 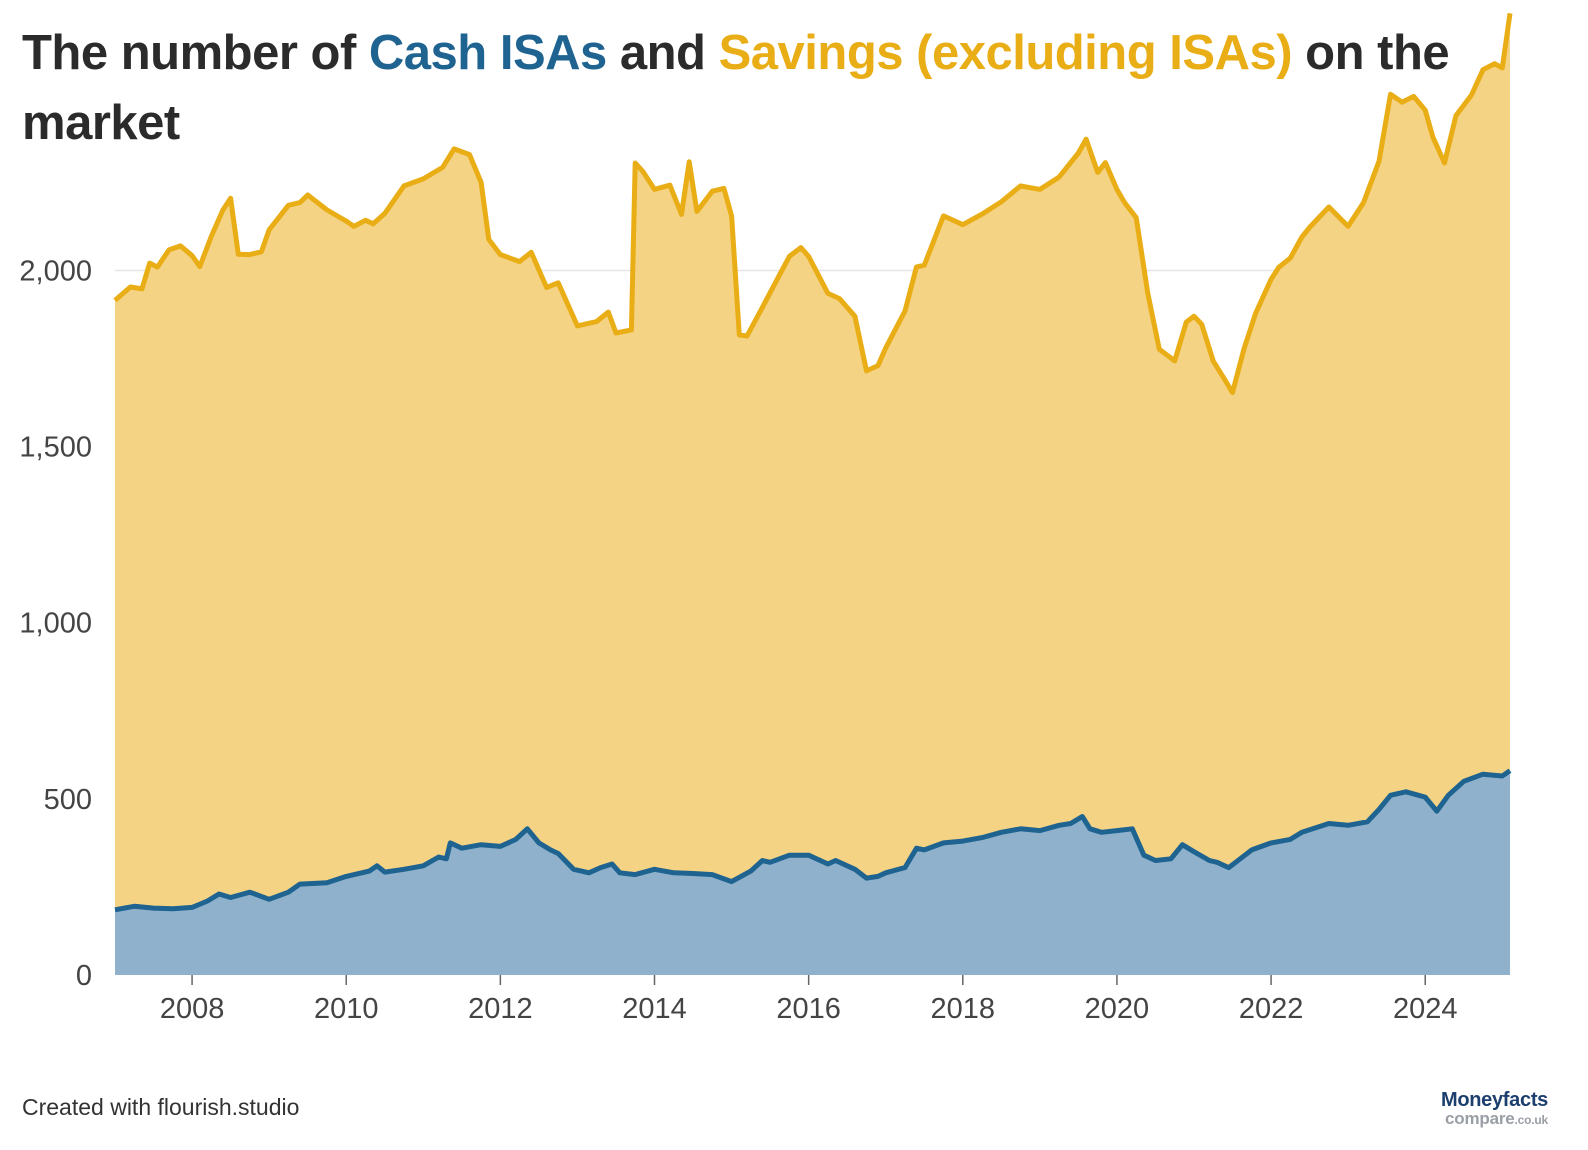 What do you see at coordinates (192, 1009) in the screenshot?
I see `x-tick-label: 2008` at bounding box center [192, 1009].